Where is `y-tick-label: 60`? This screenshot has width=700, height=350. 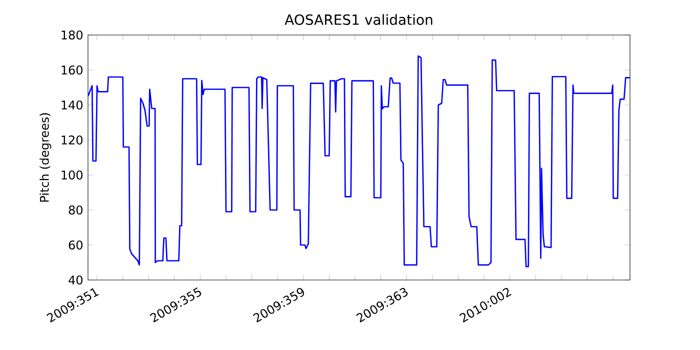 y-tick-label: 60 is located at coordinates (75, 245).